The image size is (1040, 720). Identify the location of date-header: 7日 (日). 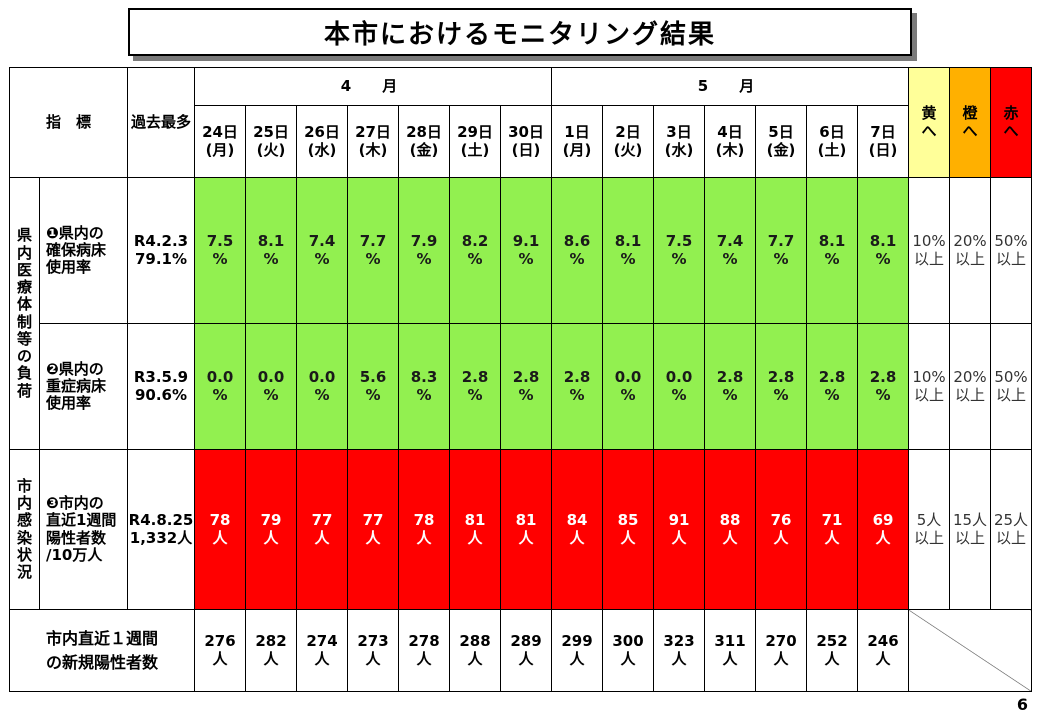
(883, 141).